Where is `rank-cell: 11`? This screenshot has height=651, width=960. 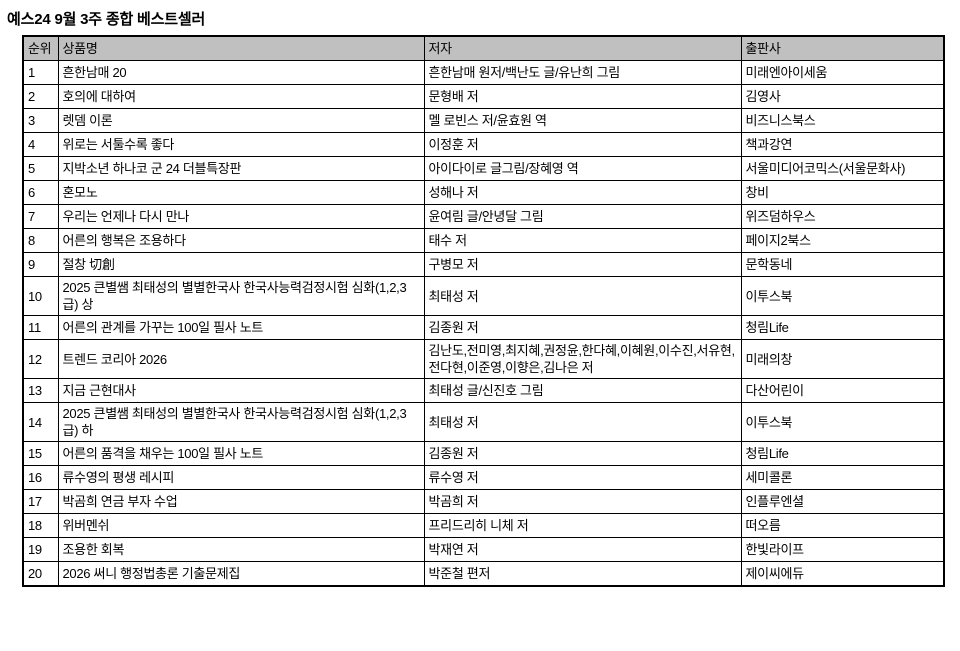
rank-cell: 11 is located at coordinates (40, 327).